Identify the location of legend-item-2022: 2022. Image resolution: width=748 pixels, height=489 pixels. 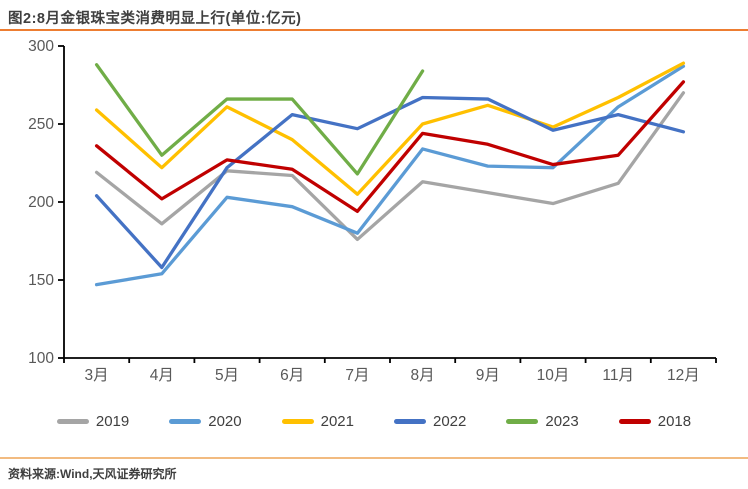
(430, 421).